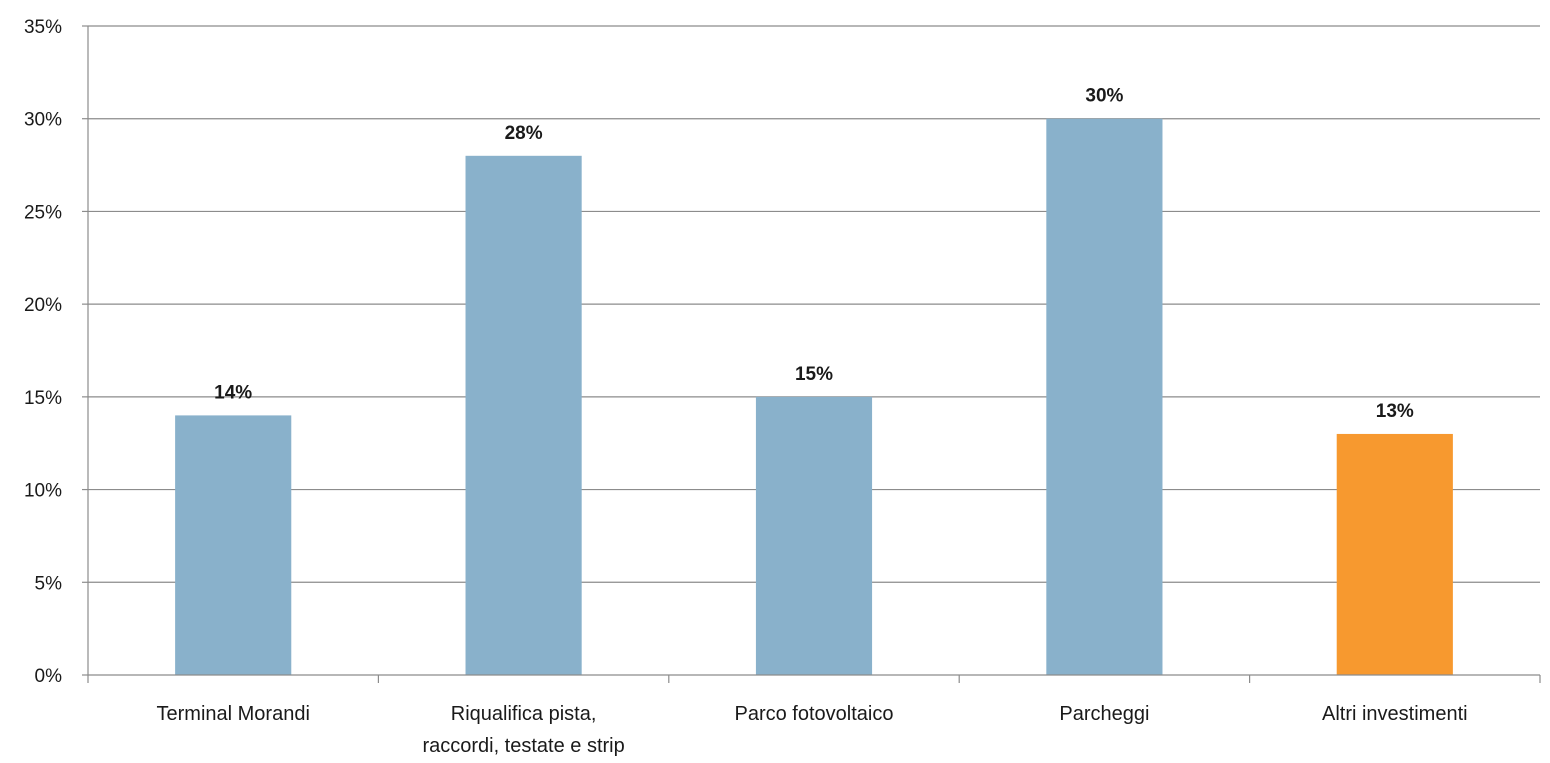 The image size is (1550, 763). I want to click on x-tick-label: Altri investimenti, so click(1395, 714).